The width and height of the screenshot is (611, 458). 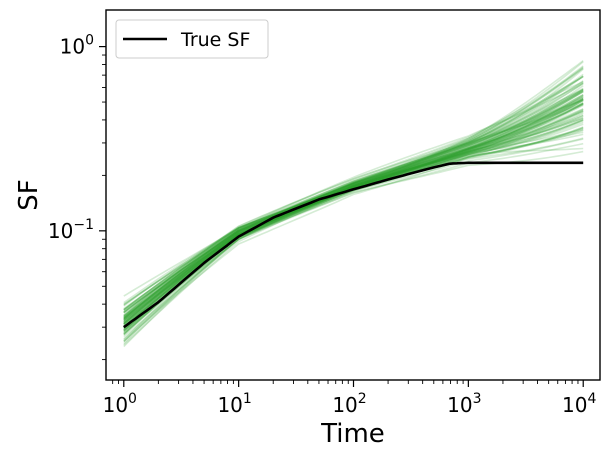 I want to click on x-tick-label: 10⁴, so click(x=579, y=404).